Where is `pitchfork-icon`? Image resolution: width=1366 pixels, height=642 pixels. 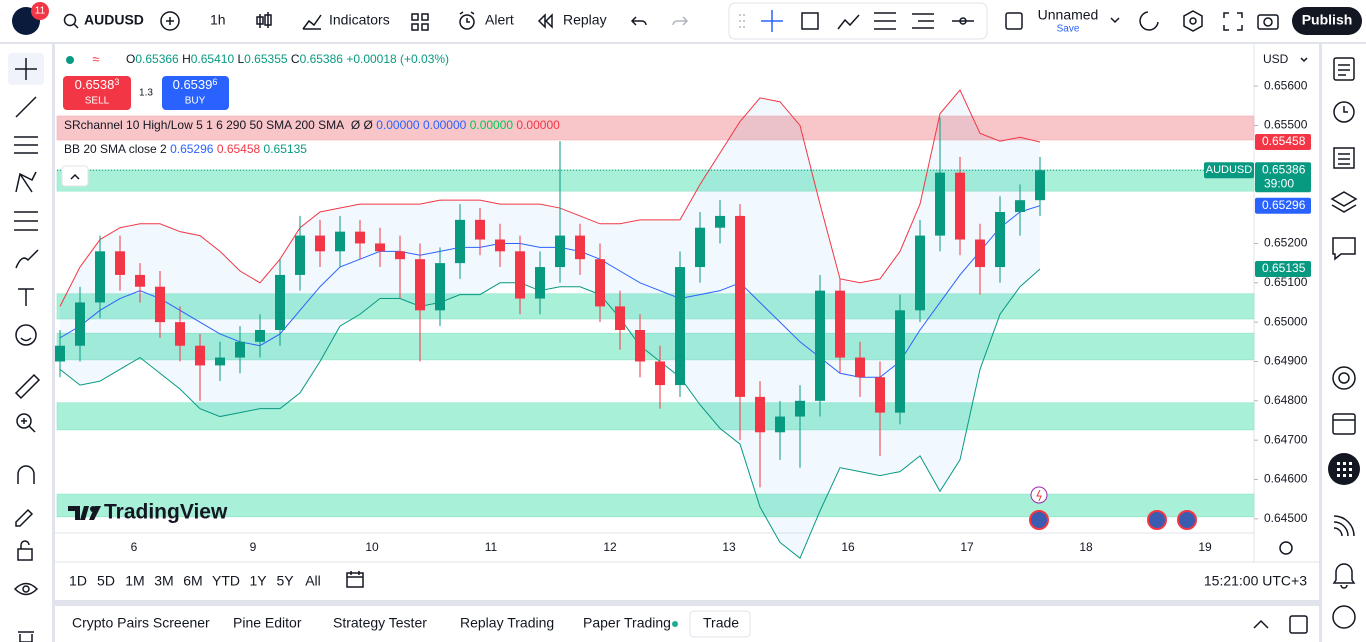 pitchfork-icon is located at coordinates (923, 21).